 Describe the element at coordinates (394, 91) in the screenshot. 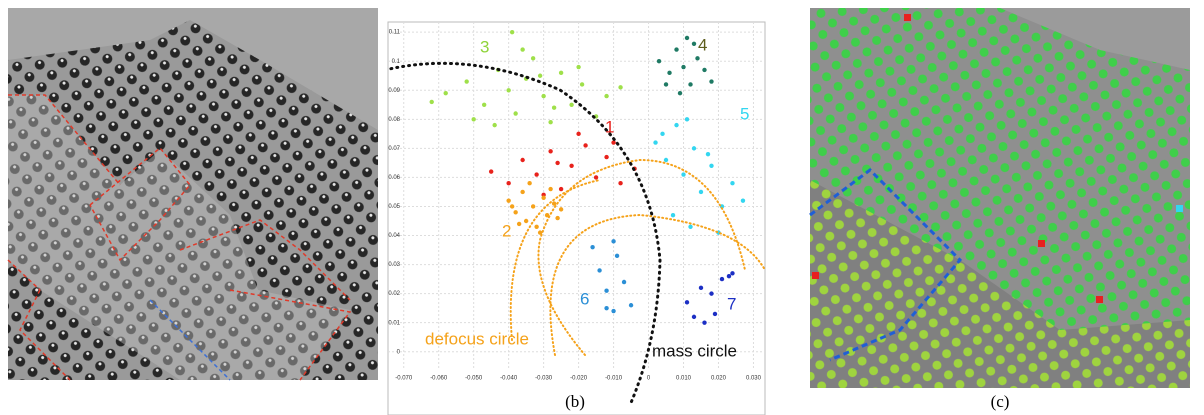

I see `y-tick-label: 0.09` at that location.